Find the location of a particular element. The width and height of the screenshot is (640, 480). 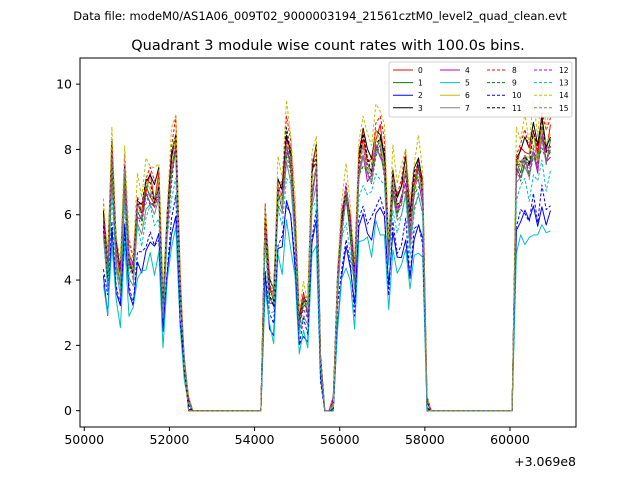

legend-label-6: 6 is located at coordinates (467, 95).